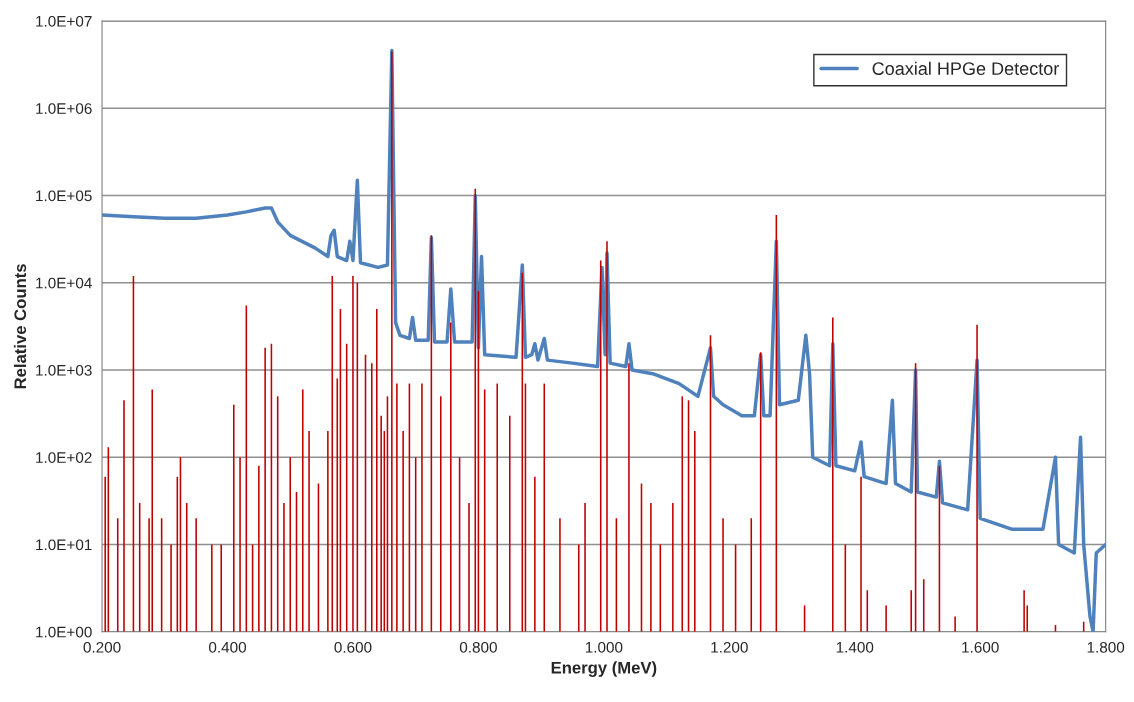 The height and width of the screenshot is (702, 1134). Describe the element at coordinates (980, 647) in the screenshot. I see `x-tick-label: 1.600` at that location.